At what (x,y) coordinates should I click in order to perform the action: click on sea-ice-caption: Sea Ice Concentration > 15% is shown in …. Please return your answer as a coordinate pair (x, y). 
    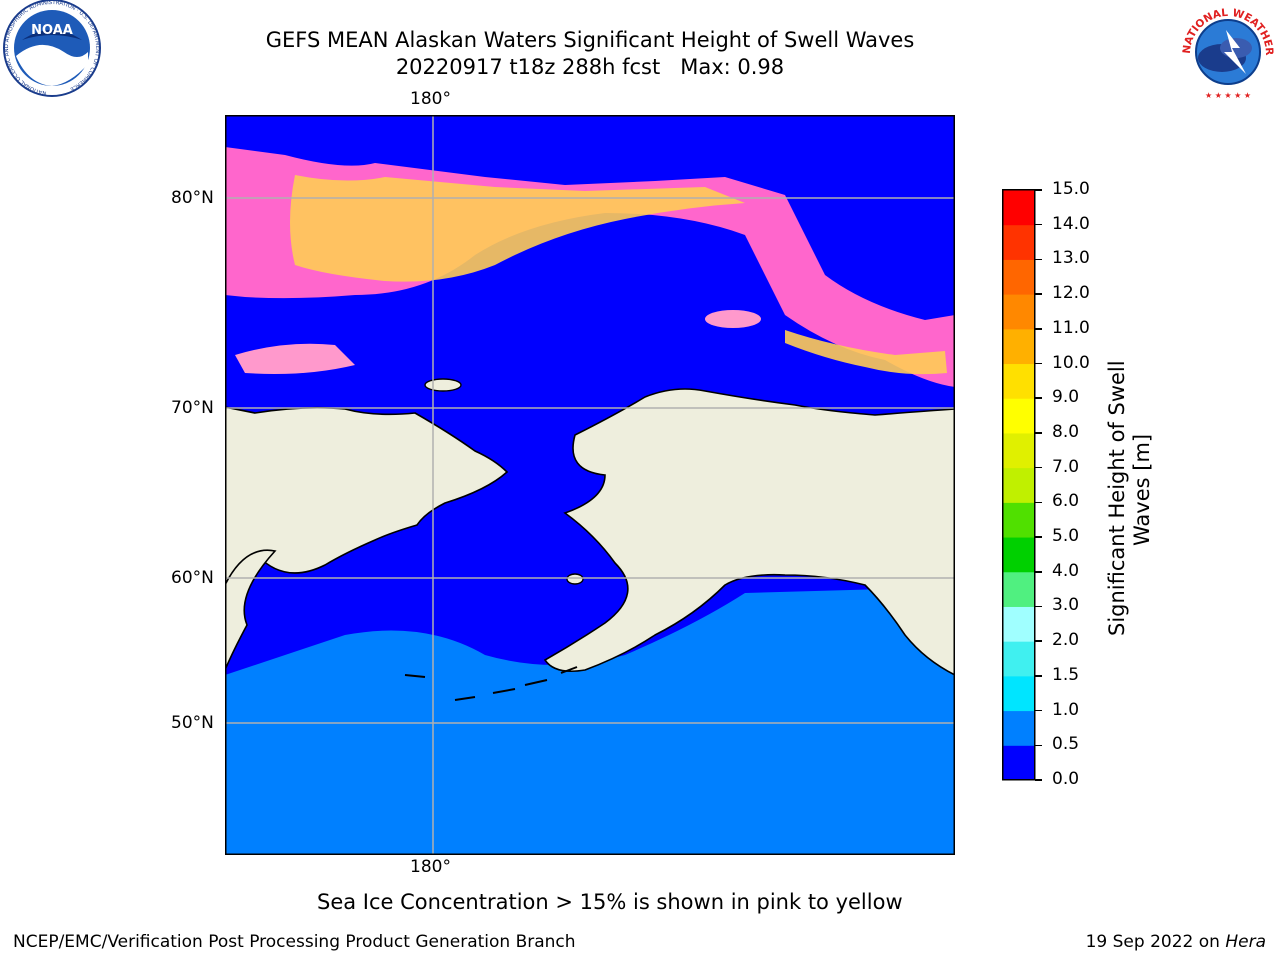
    Looking at the image, I should click on (610, 902).